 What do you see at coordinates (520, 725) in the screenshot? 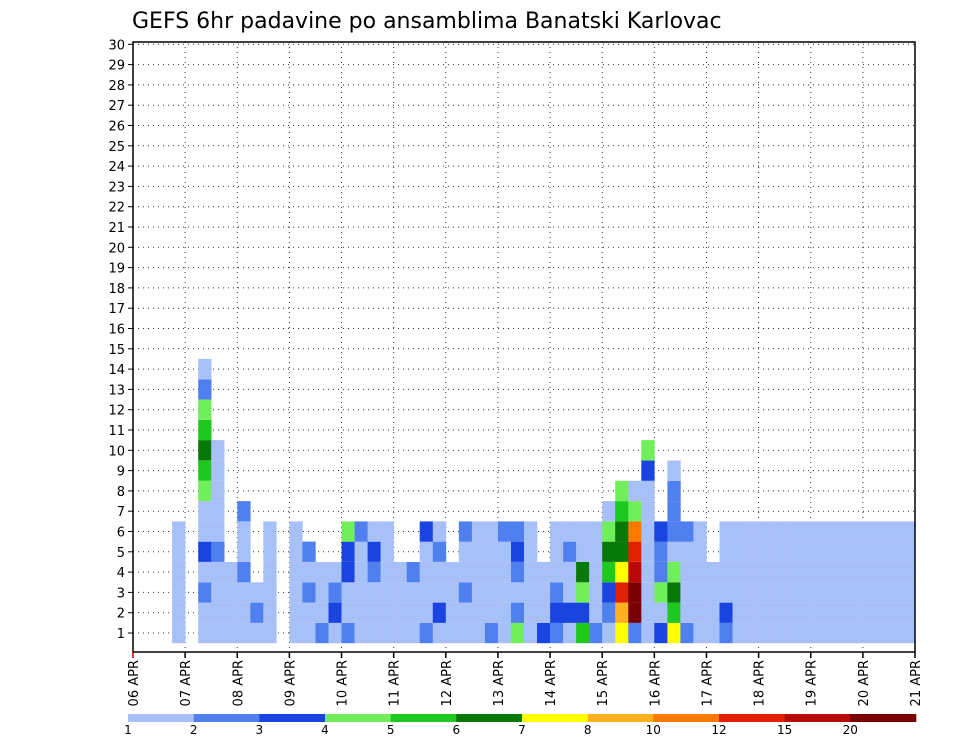
I see `color-legend: 1 2 3 4 5 6 7 8 10 12 15 20` at bounding box center [520, 725].